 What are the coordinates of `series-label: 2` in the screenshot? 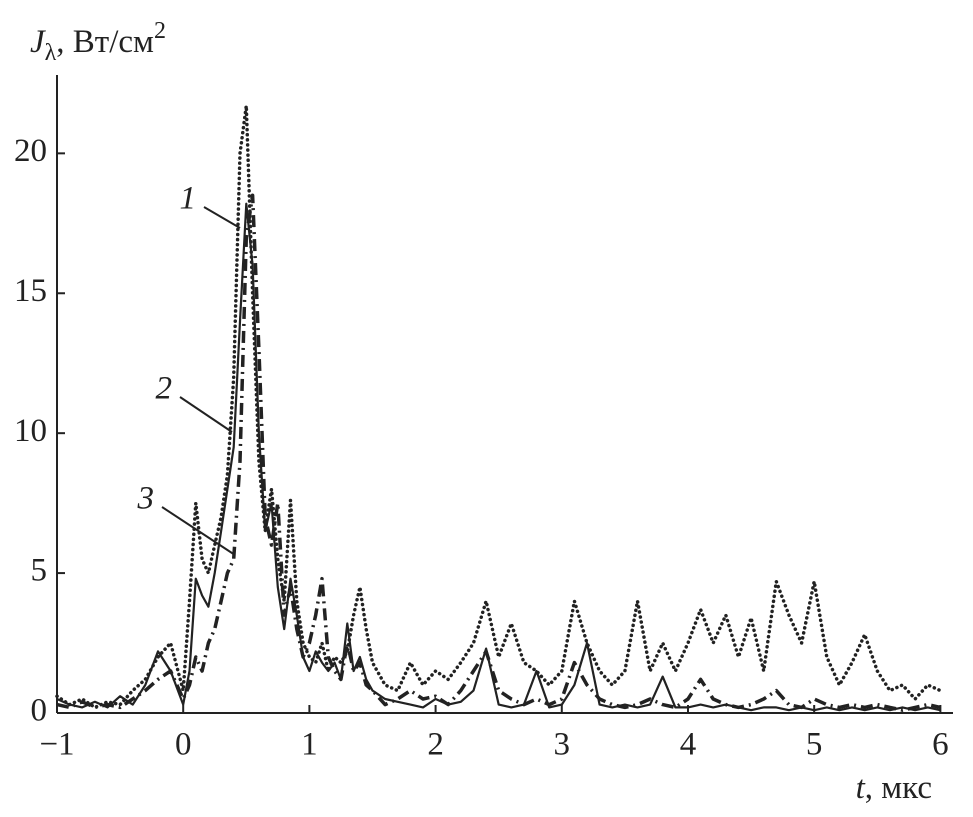 It's located at (164, 389).